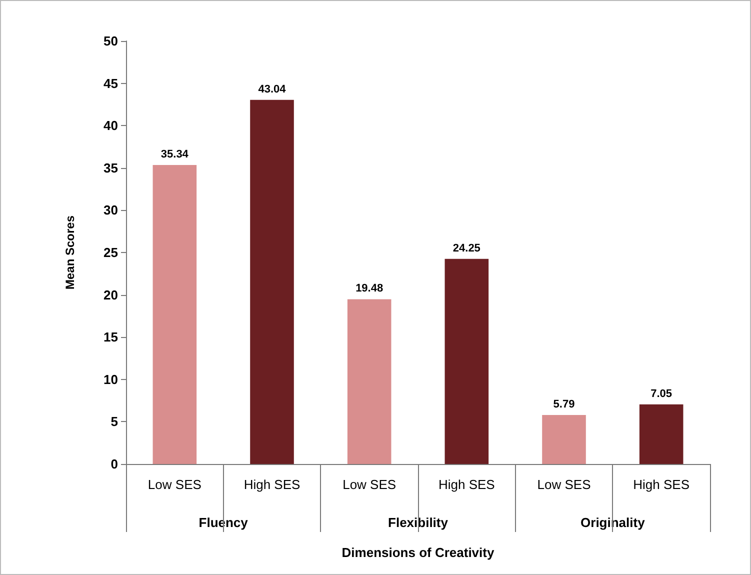 The width and height of the screenshot is (751, 575). What do you see at coordinates (111, 294) in the screenshot?
I see `y-tick-label: 20` at bounding box center [111, 294].